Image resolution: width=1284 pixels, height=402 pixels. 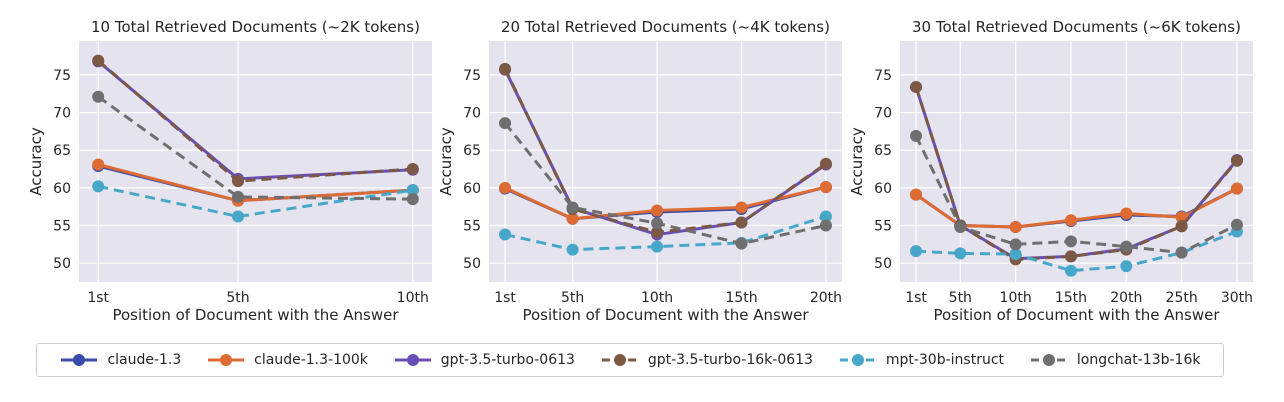 I want to click on y-tick-label: 65, so click(x=62, y=151).